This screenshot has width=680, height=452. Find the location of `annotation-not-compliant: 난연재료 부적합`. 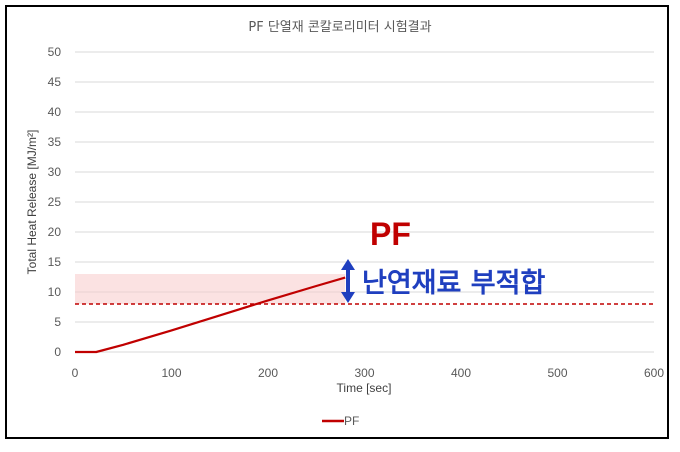

annotation-not-compliant: 난연재료 부적합 is located at coordinates (453, 283).